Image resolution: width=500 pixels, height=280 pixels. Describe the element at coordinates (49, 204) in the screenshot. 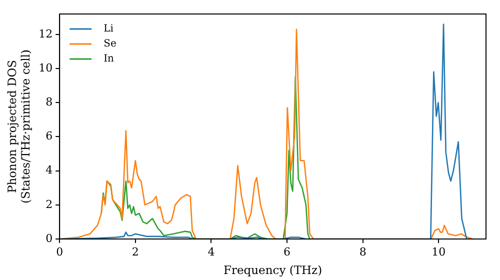

I see `y-tick-label: 2` at that location.